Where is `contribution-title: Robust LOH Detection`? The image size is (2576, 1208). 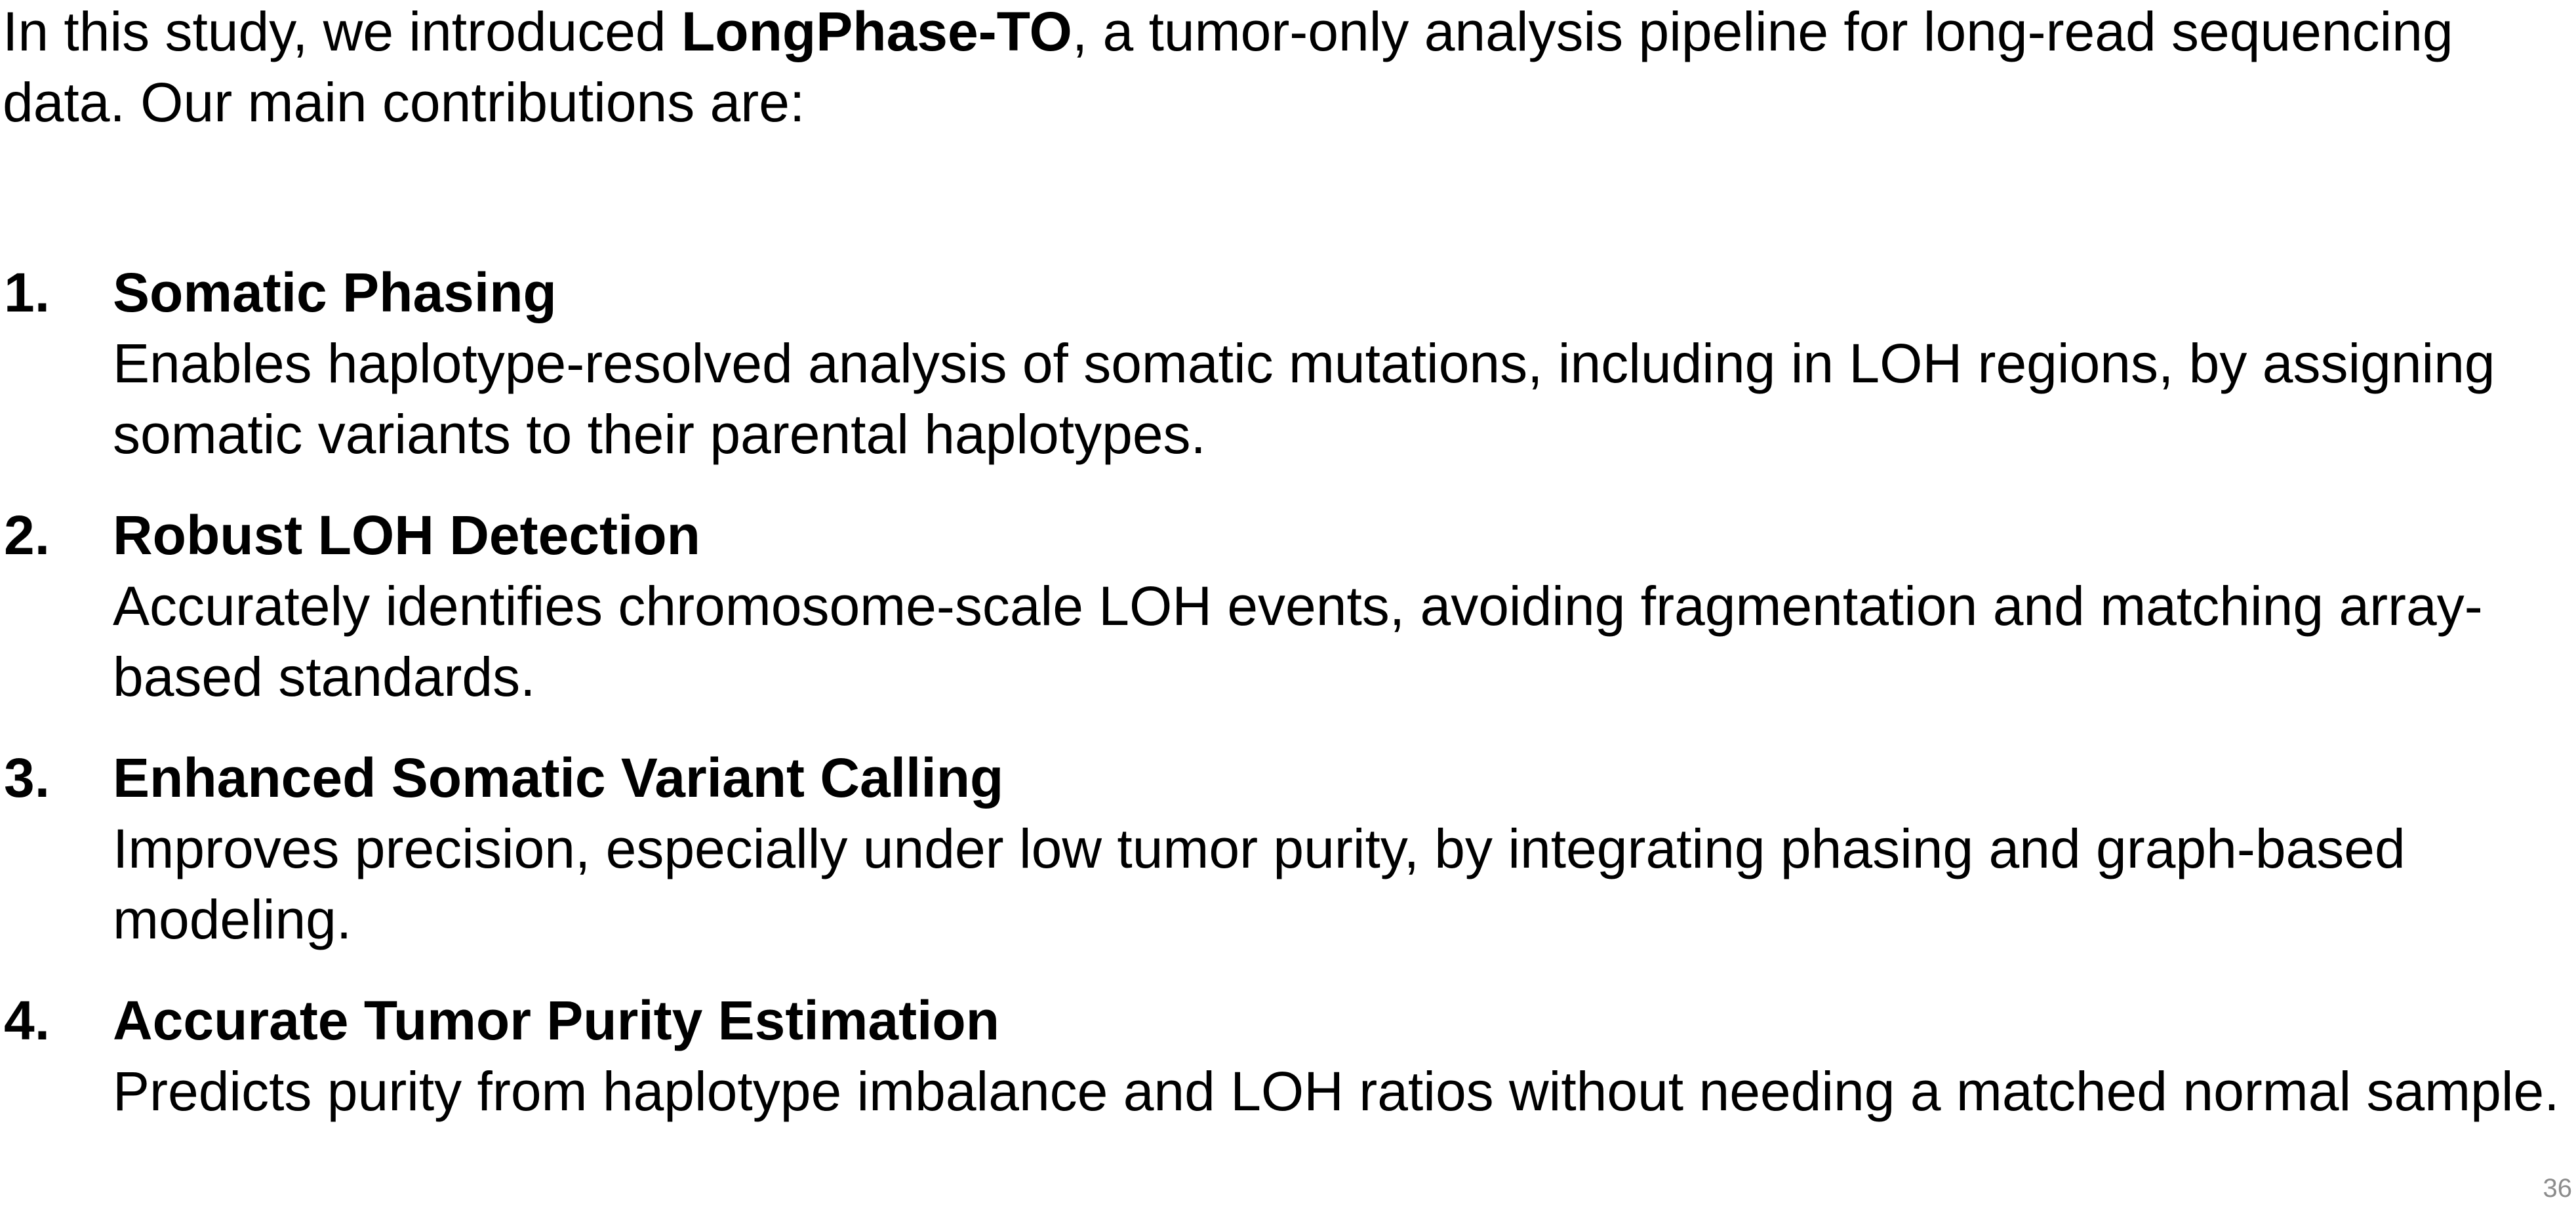
contribution-title: Robust LOH Detection is located at coordinates (406, 535).